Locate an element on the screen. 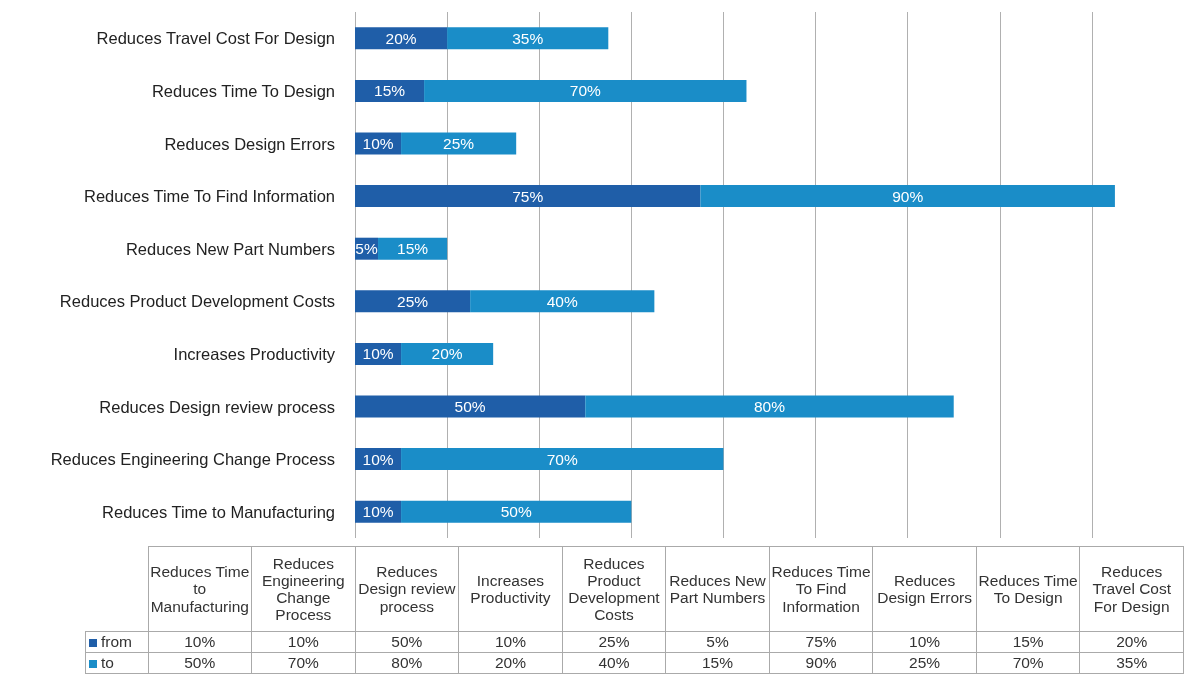 The image size is (1184, 684). y-tick-label: Reduces Engineering Change Process is located at coordinates (192, 459).